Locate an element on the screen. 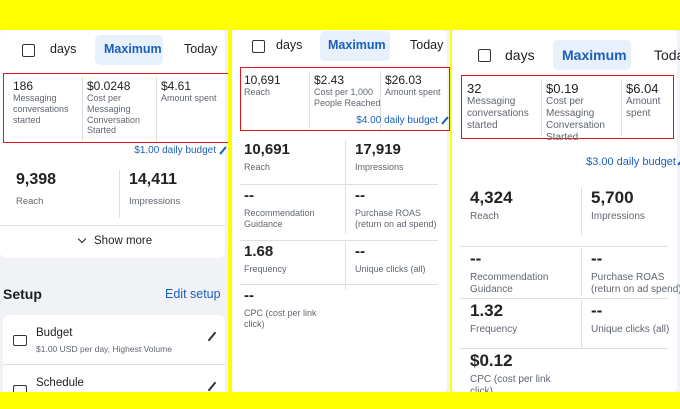  stat-value: 17,919 is located at coordinates (378, 149).